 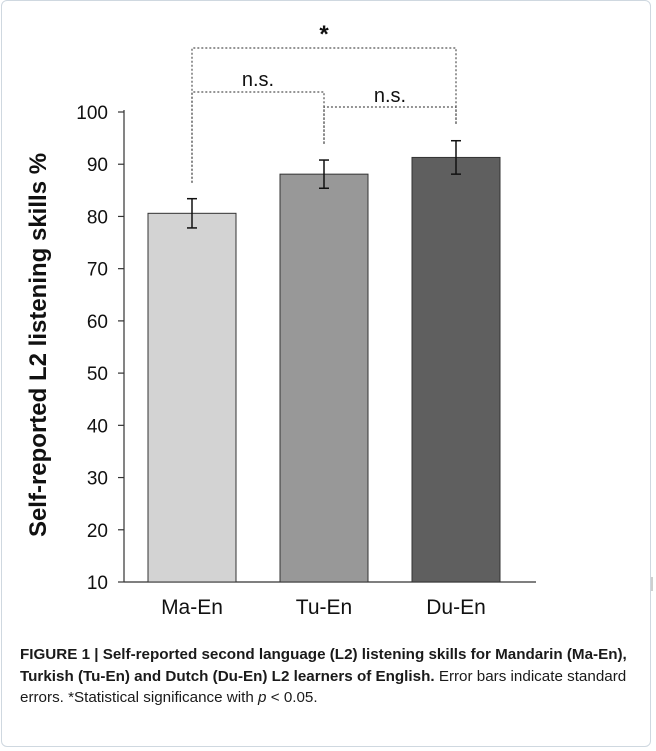 I want to click on y-tick-label: 60, so click(x=97, y=322).